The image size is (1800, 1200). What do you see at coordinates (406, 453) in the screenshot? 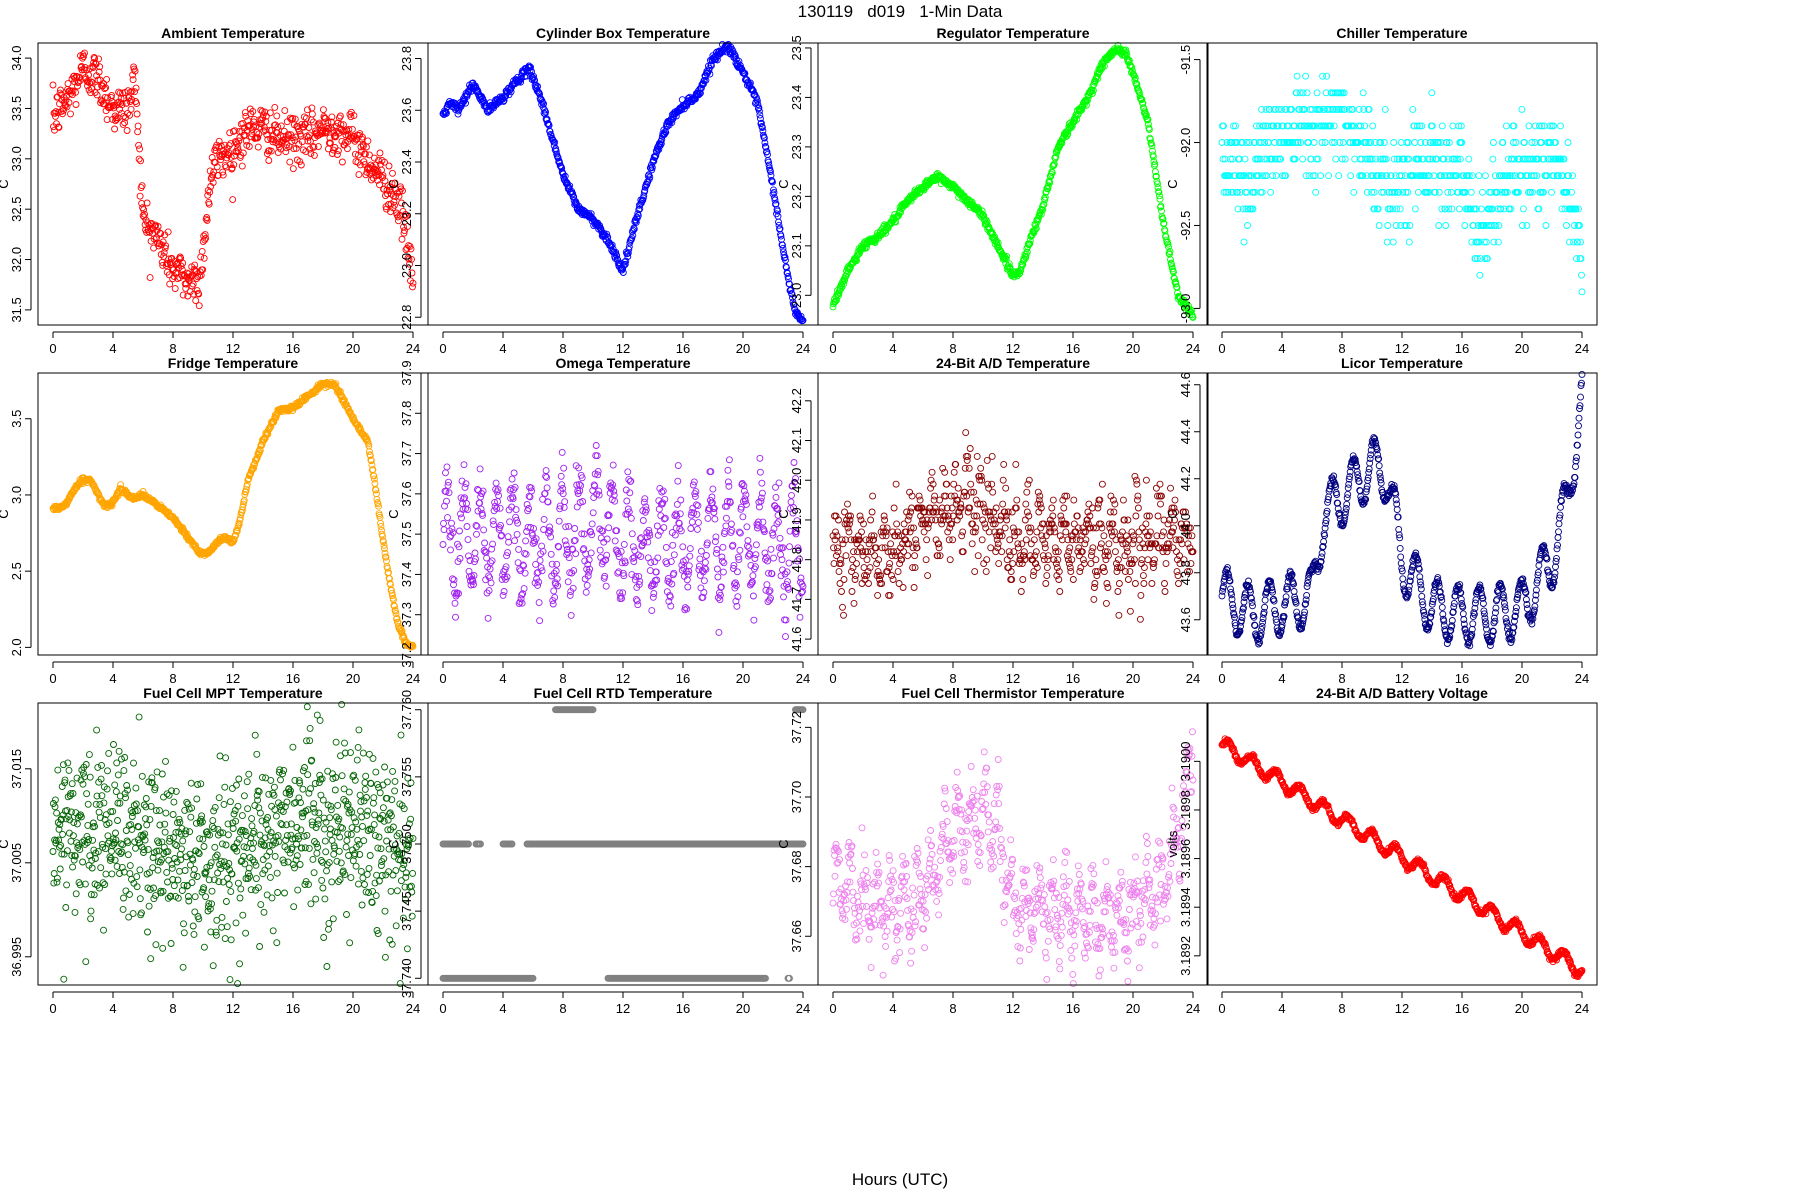
I see `y-tick-label: 37.7` at bounding box center [406, 453].